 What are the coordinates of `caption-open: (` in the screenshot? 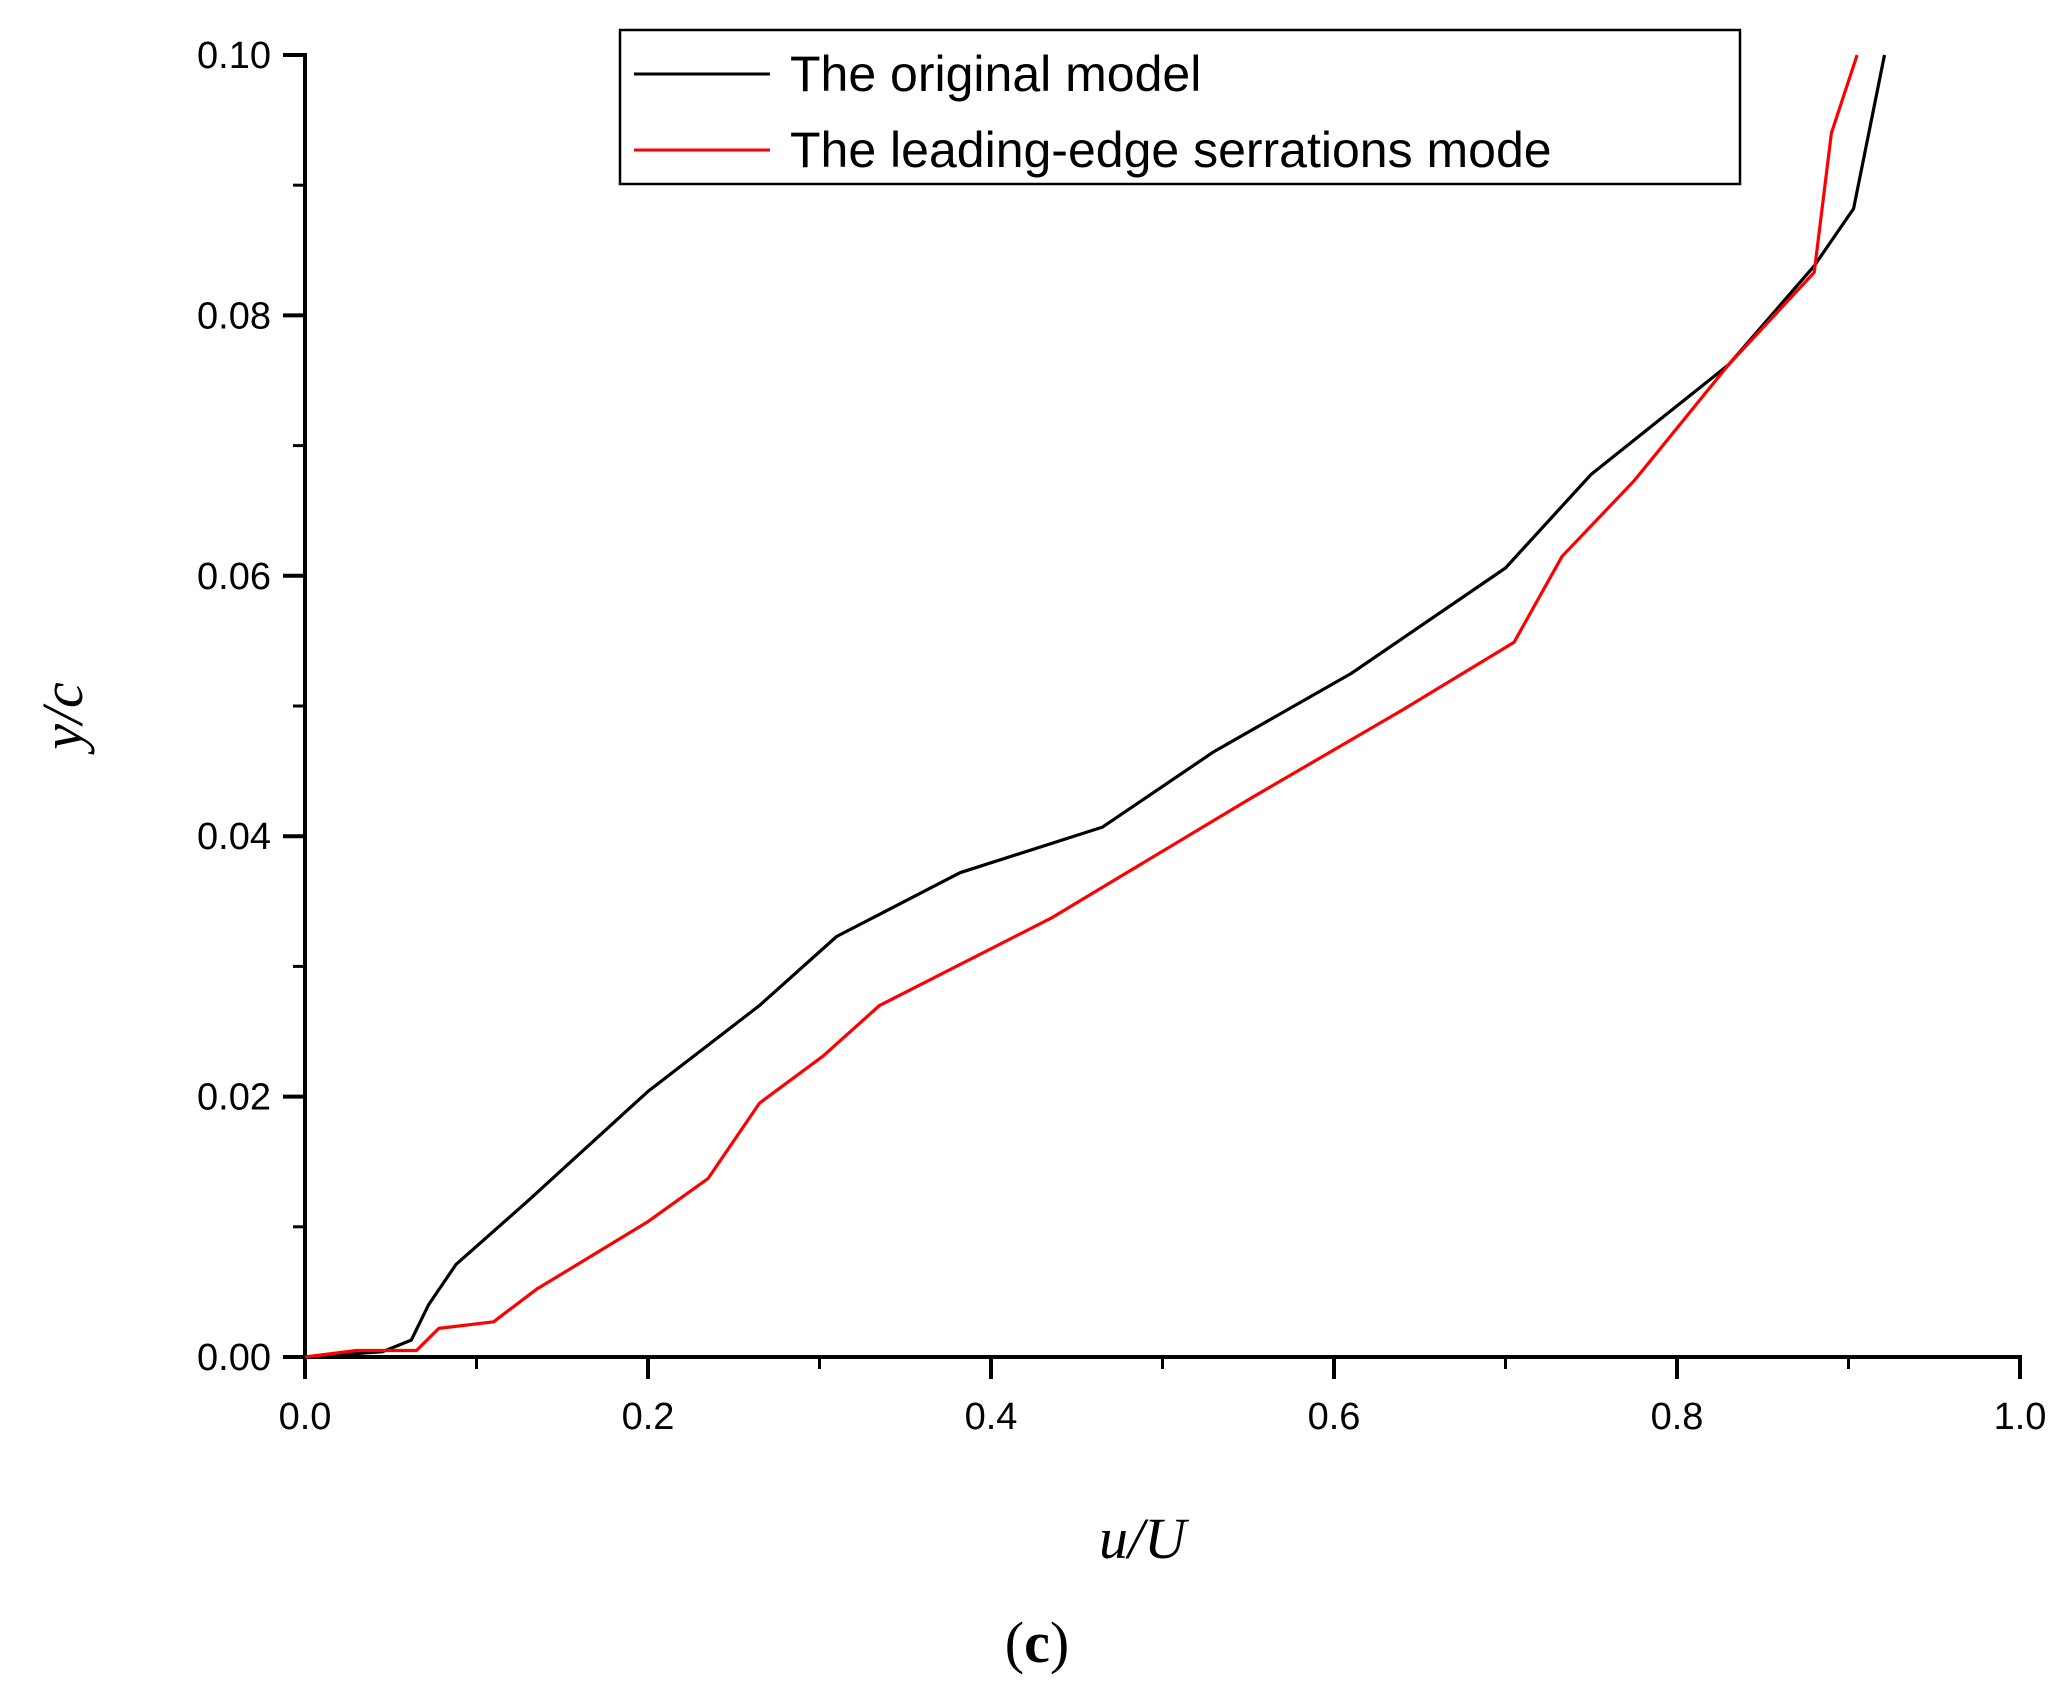 It's located at (1014, 1642).